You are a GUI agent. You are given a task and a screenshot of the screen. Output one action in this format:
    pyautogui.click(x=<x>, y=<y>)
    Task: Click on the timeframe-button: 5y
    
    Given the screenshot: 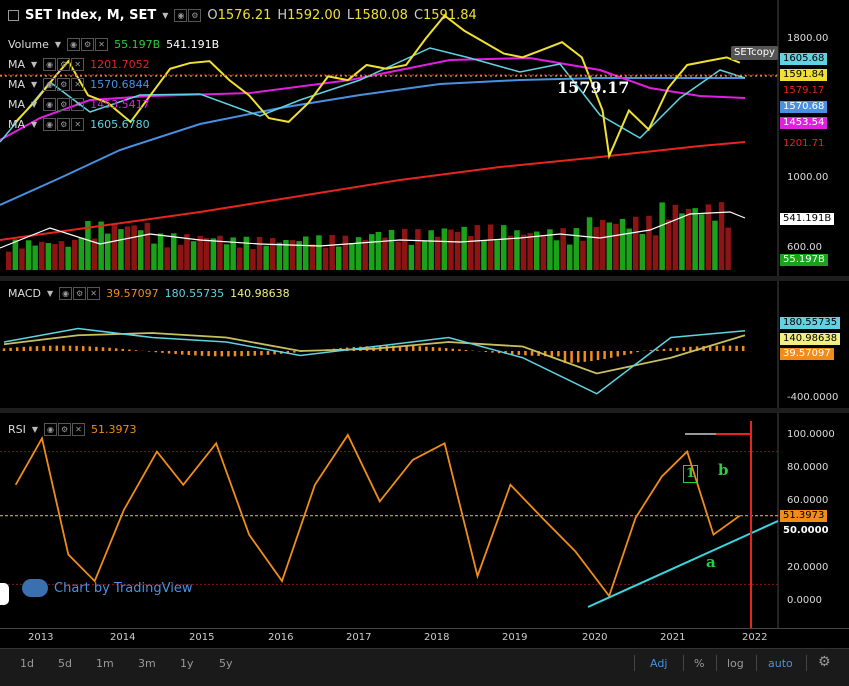 What is the action you would take?
    pyautogui.click(x=226, y=663)
    